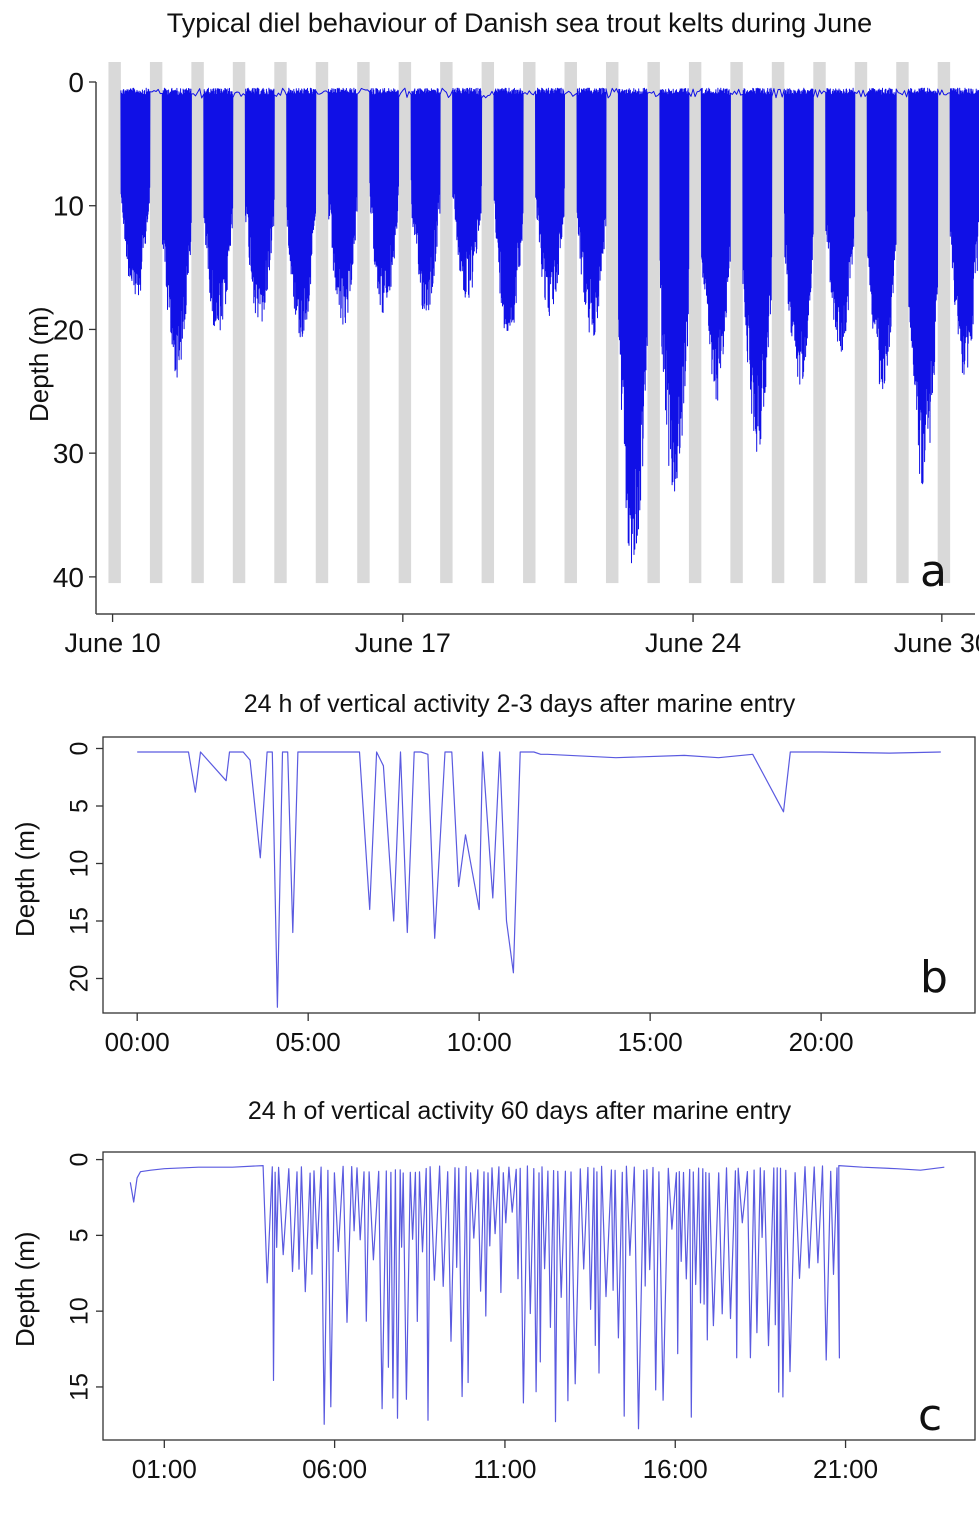  What do you see at coordinates (137, 1042) in the screenshot?
I see `x-tick-label: 00:00` at bounding box center [137, 1042].